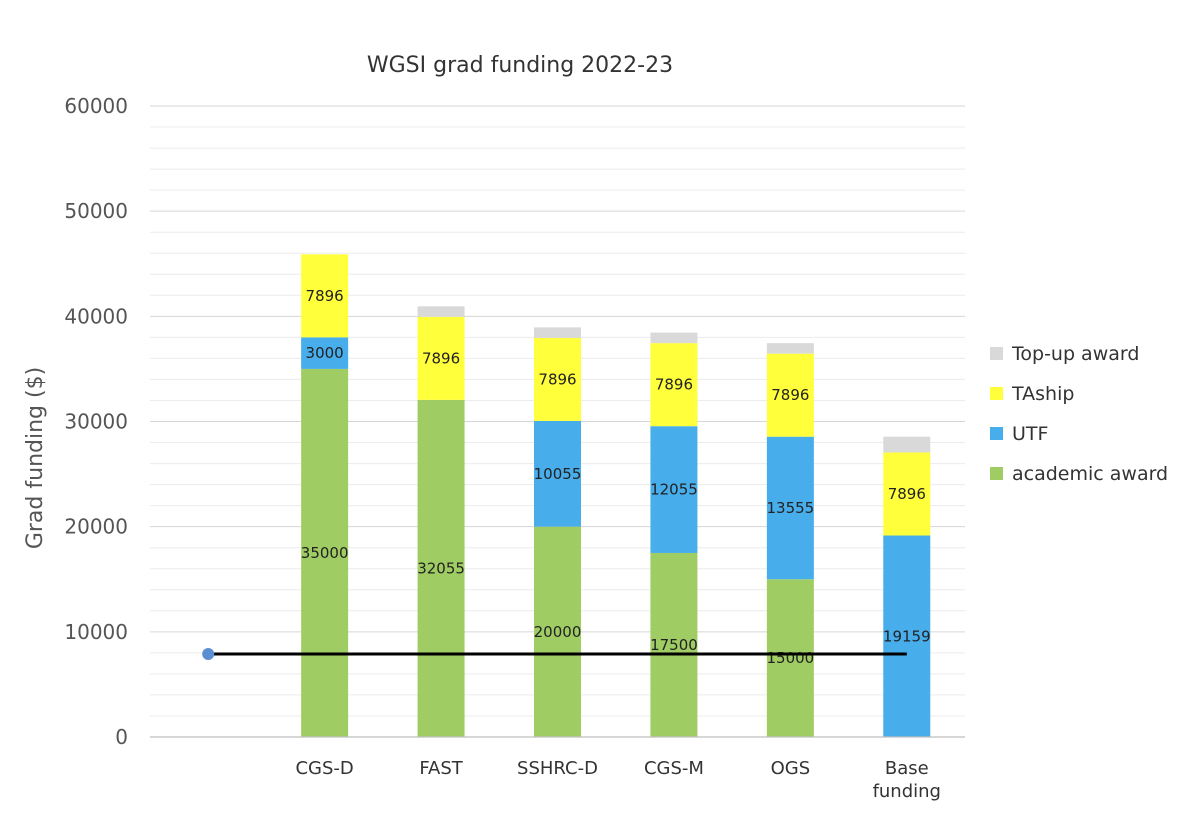  I want to click on y-tick-label: 60000, so click(96, 106).